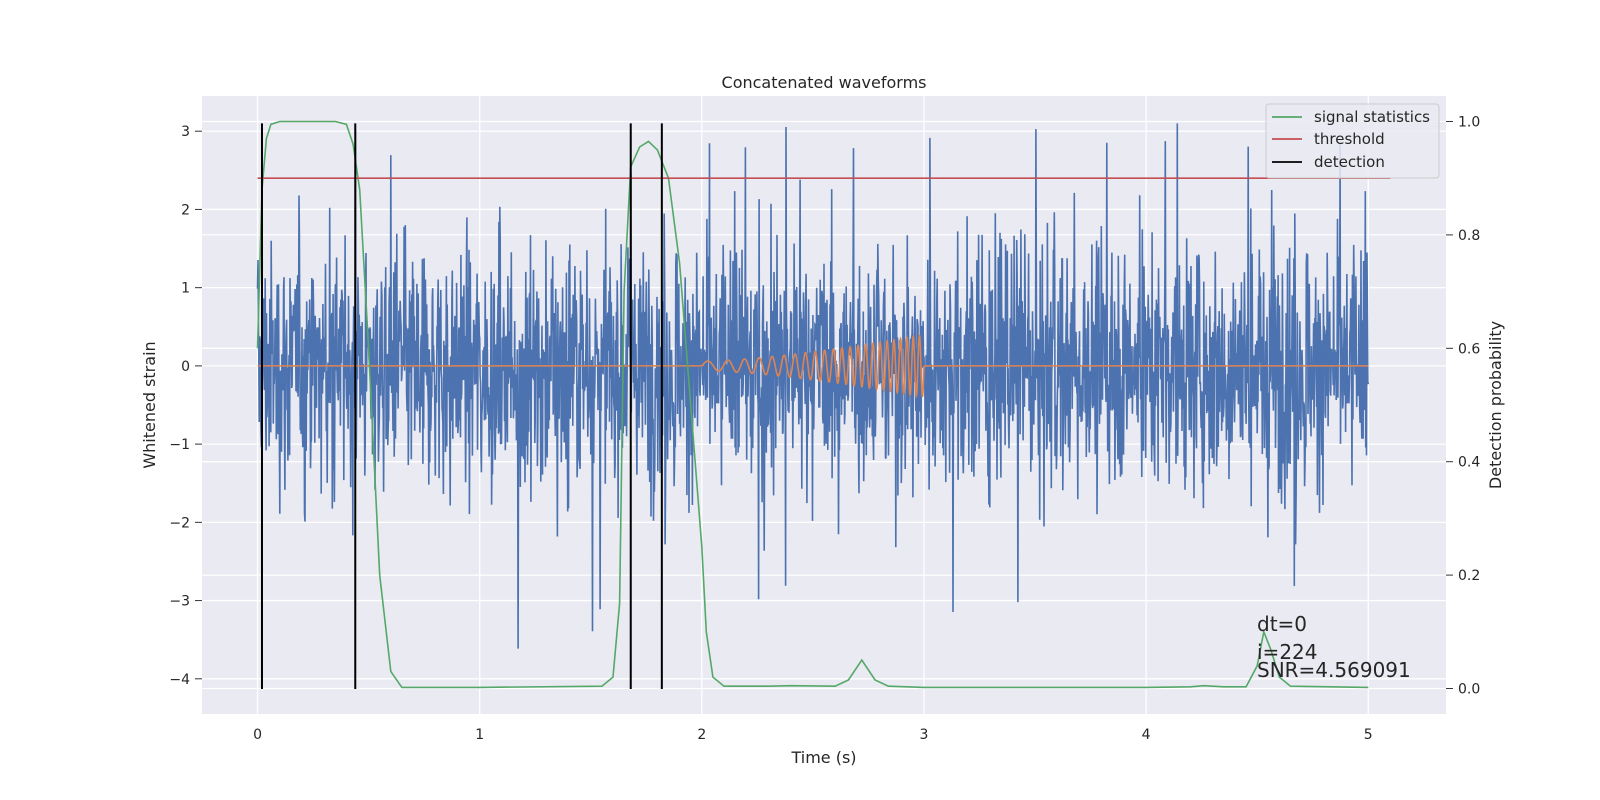 This screenshot has height=800, width=1600. Describe the element at coordinates (924, 735) in the screenshot. I see `x-tick-label: 3` at that location.